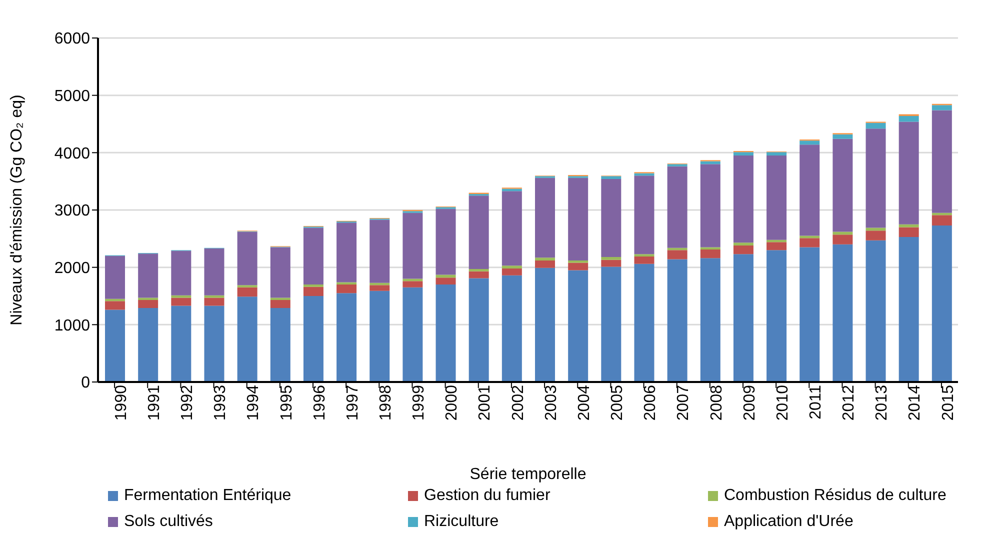 The width and height of the screenshot is (987, 546). Describe the element at coordinates (452, 402) in the screenshot. I see `x-tick-label: 2000` at that location.